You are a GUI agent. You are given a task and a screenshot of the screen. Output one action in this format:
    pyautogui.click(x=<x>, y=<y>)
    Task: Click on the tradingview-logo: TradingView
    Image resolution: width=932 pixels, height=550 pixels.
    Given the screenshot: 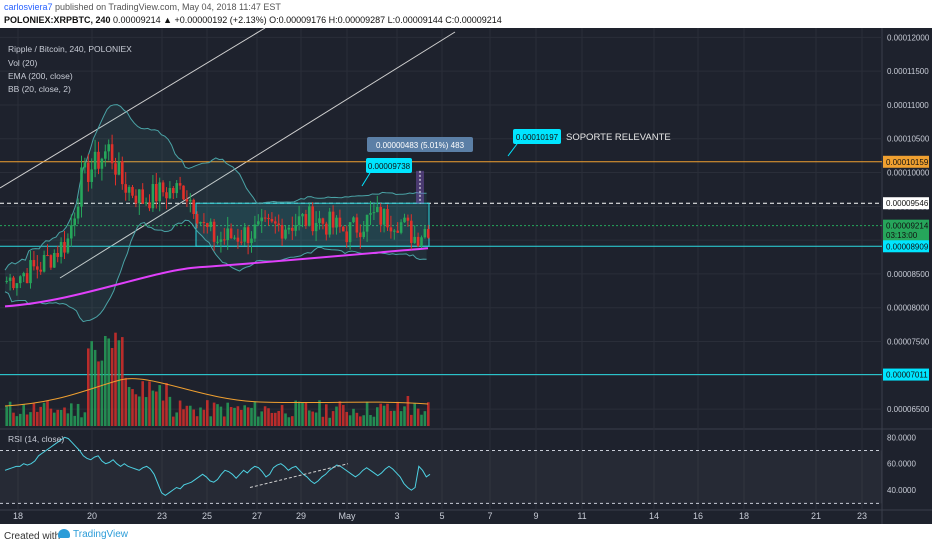 What is the action you would take?
    pyautogui.click(x=93, y=534)
    